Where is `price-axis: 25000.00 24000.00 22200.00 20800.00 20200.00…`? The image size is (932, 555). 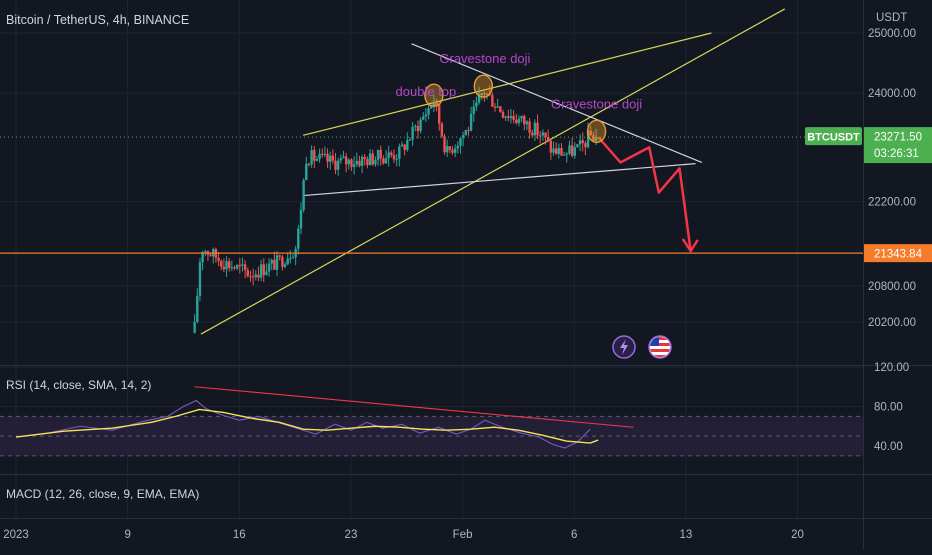
price-axis: 25000.00 24000.00 22200.00 20800.00 20200.00… is located at coordinates (868, 178).